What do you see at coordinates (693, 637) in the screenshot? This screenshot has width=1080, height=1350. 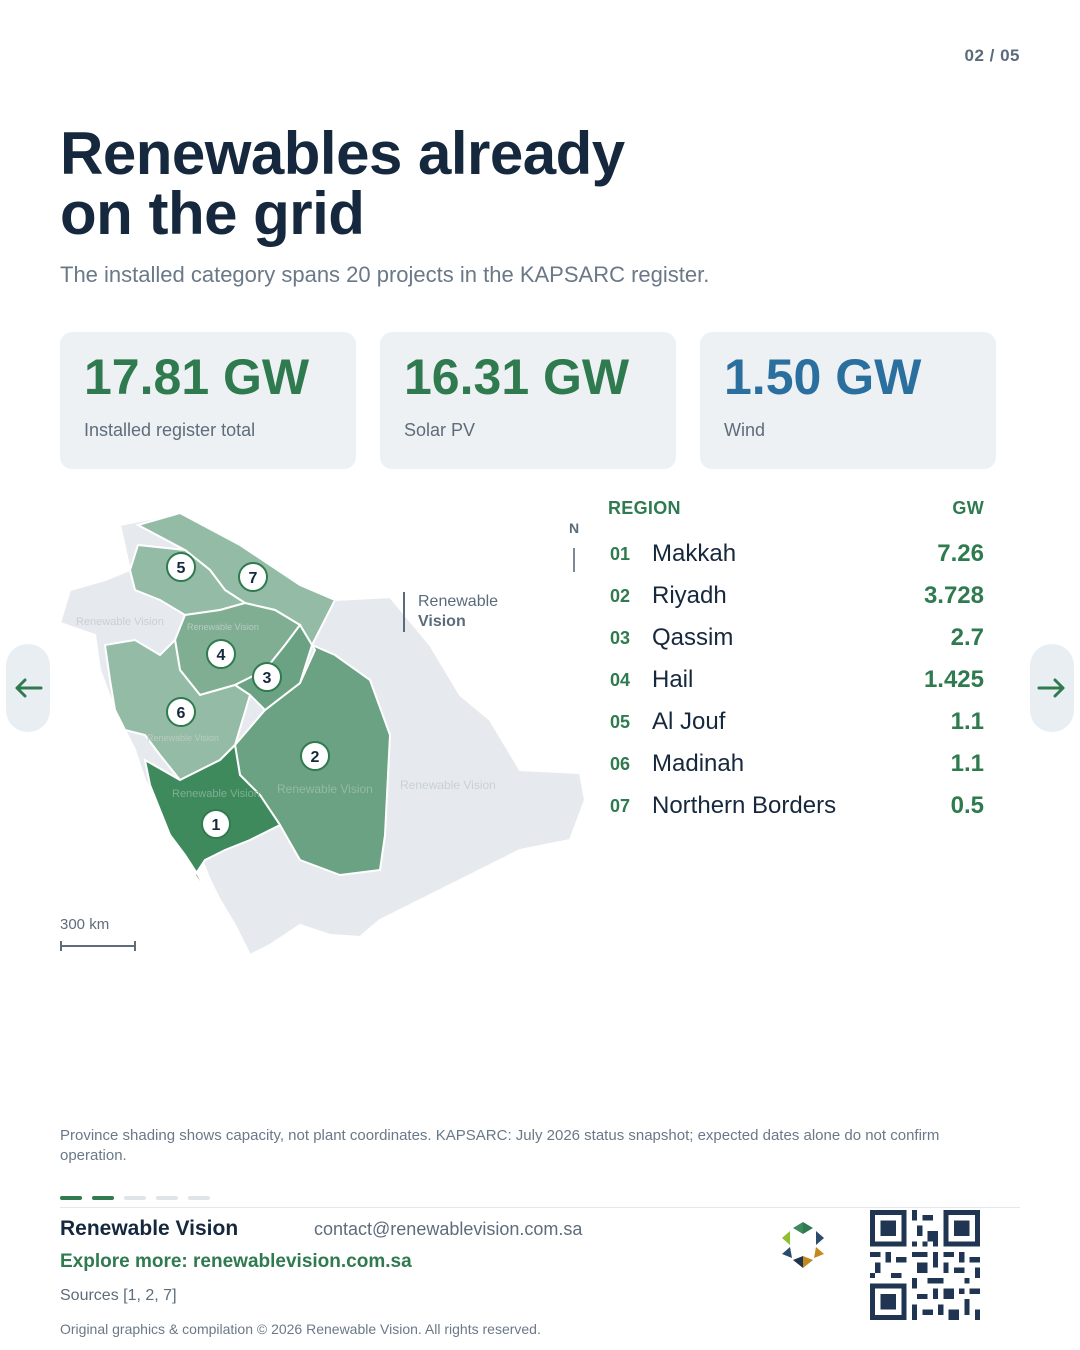 I see `row-region: Qassim` at bounding box center [693, 637].